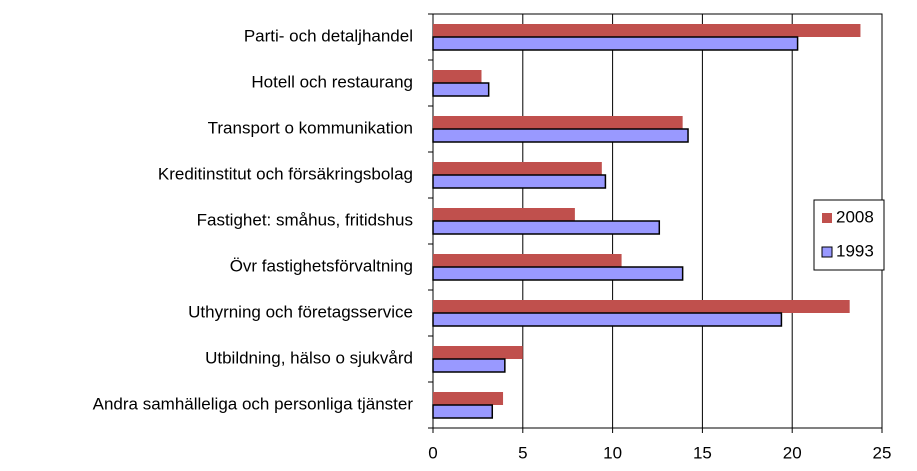  Describe the element at coordinates (310, 127) in the screenshot. I see `y-tick-label: Transport o kommunikation` at that location.